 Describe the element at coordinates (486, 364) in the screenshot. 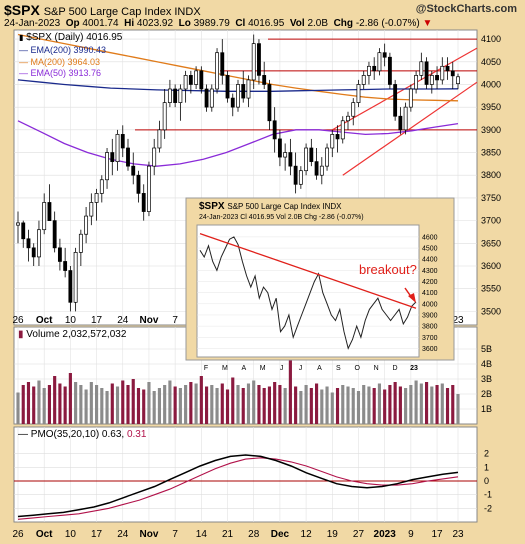

I see `volume-tick-label: 4B` at that location.